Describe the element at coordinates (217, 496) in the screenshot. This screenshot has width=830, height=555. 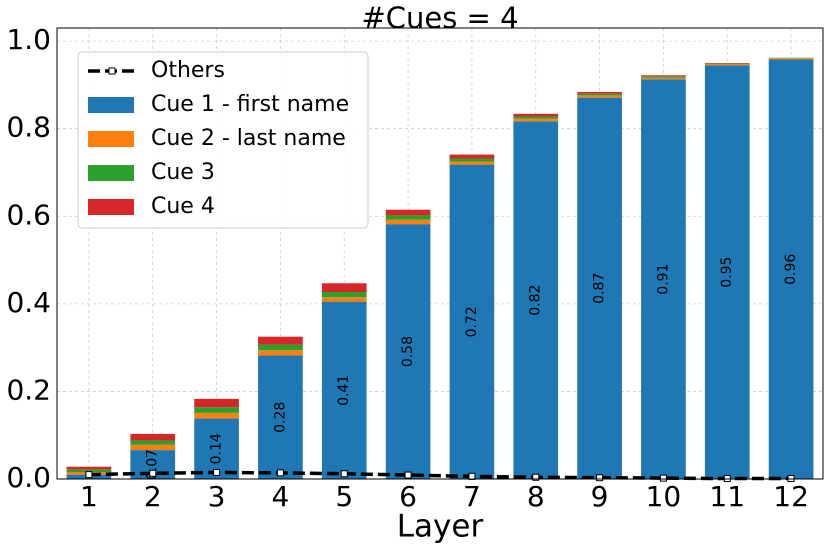
I see `x-tick-label: 3` at that location.